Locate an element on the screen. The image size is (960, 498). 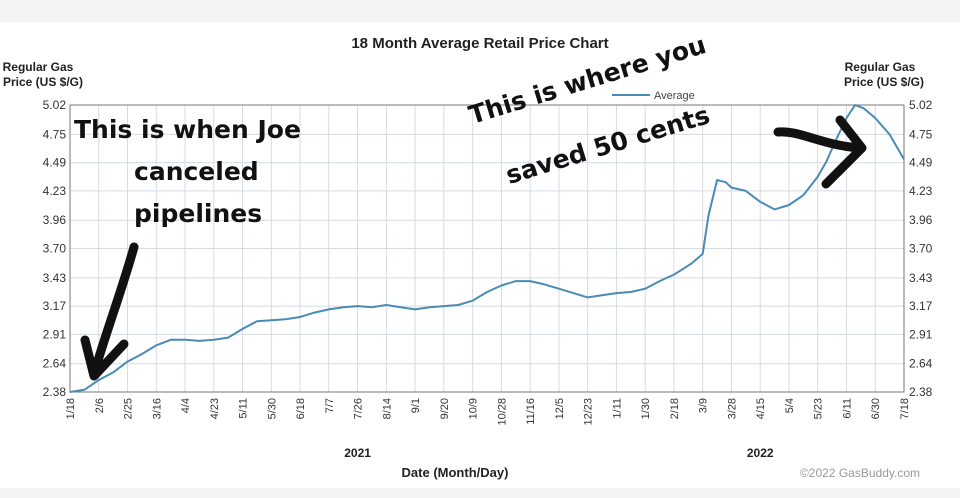
x-tick-label: 5/11 is located at coordinates (244, 408).